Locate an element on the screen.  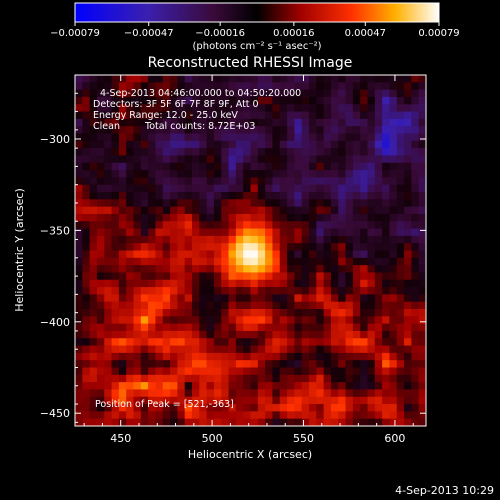
colorbar is located at coordinates (257, 12).